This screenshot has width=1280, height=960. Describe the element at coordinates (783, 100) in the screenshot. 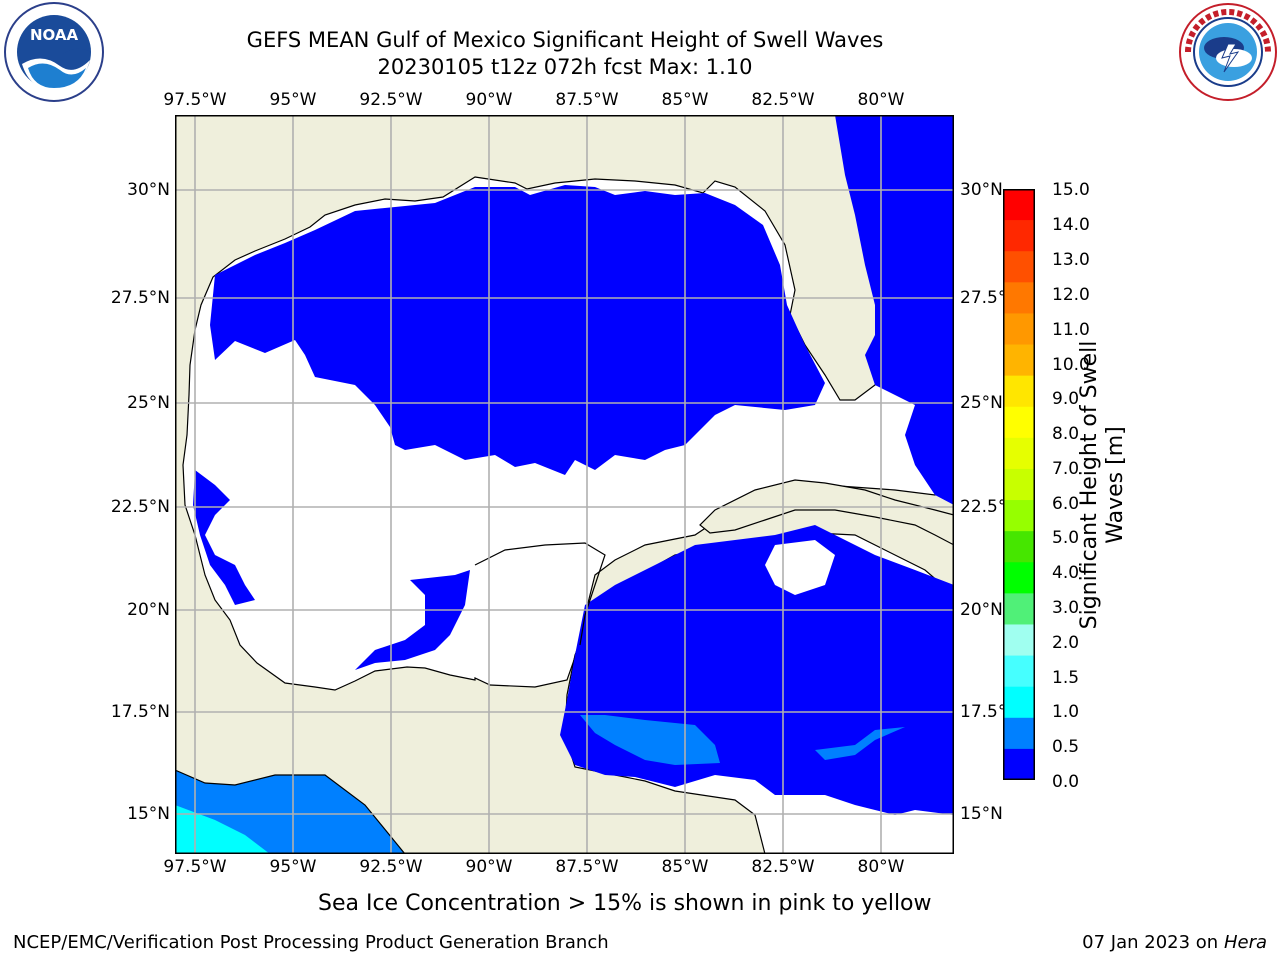

I see `lon-label-top: 82.5°W` at that location.